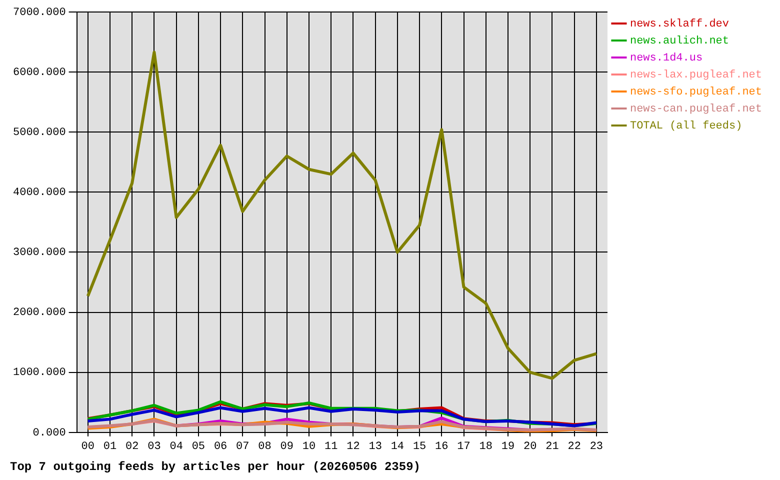  I want to click on legend-label: news.sklaff.dev, so click(680, 24).